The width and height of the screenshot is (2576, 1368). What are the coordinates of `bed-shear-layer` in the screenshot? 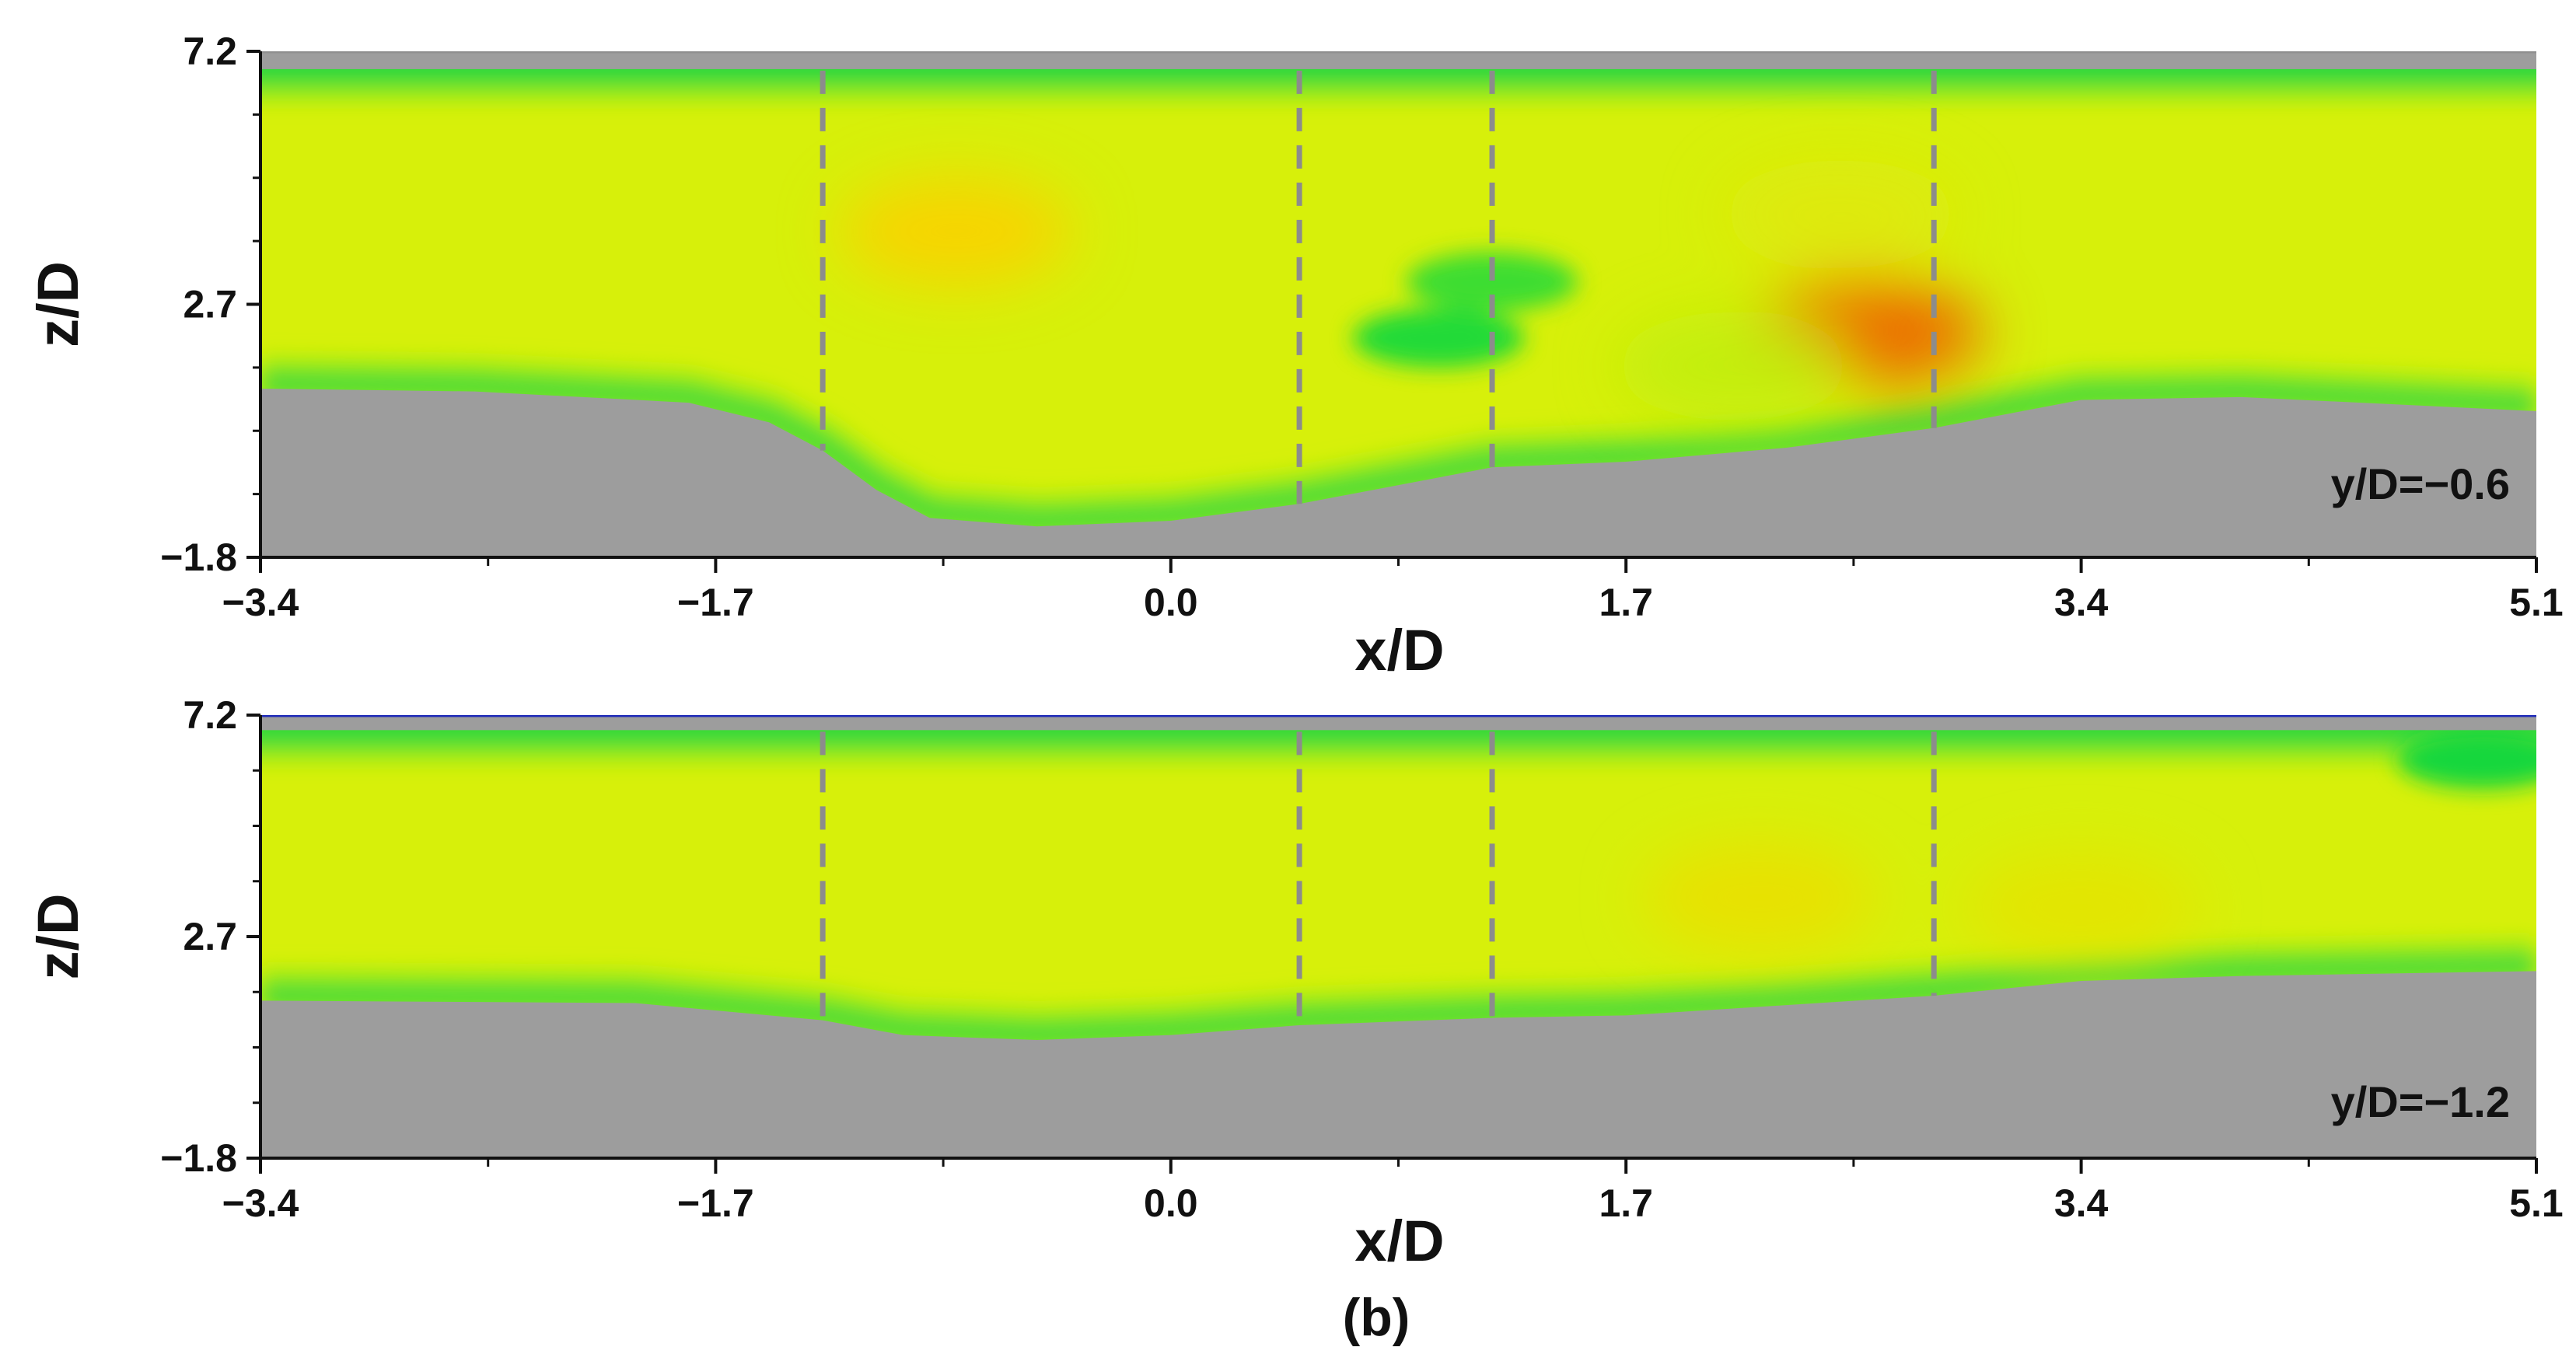 It's located at (1398, 445).